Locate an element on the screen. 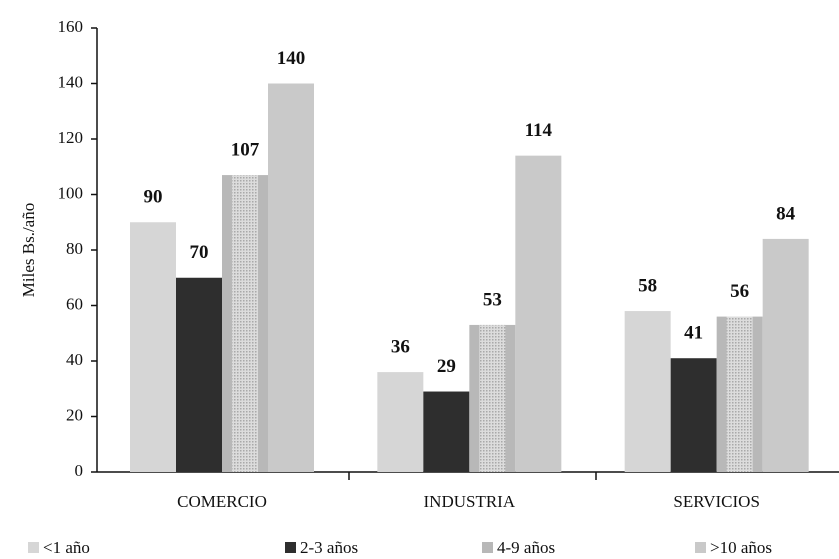 The image size is (839, 559). x-tick-label: SERVICIOS is located at coordinates (716, 501).